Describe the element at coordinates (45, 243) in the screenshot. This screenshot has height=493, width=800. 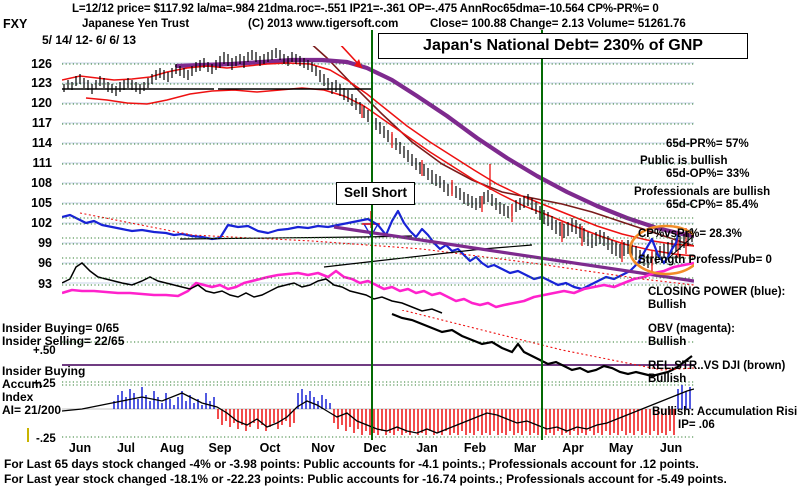
I see `y-axis-label-99: 99` at that location.